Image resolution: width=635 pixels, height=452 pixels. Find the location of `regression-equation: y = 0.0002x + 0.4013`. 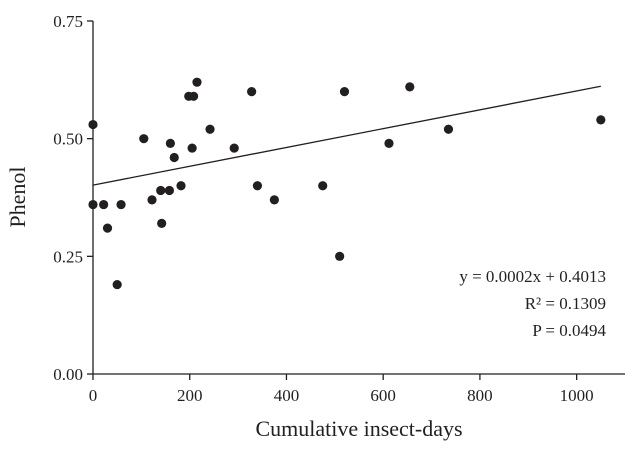

regression-equation: y = 0.0002x + 0.4013 is located at coordinates (532, 276).